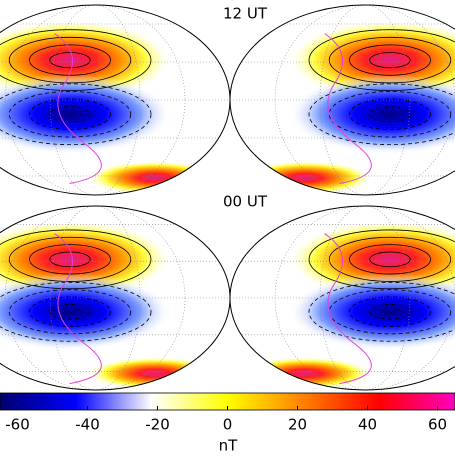 The image size is (455, 456). What do you see at coordinates (437, 425) in the screenshot?
I see `tick-label: 60` at bounding box center [437, 425].